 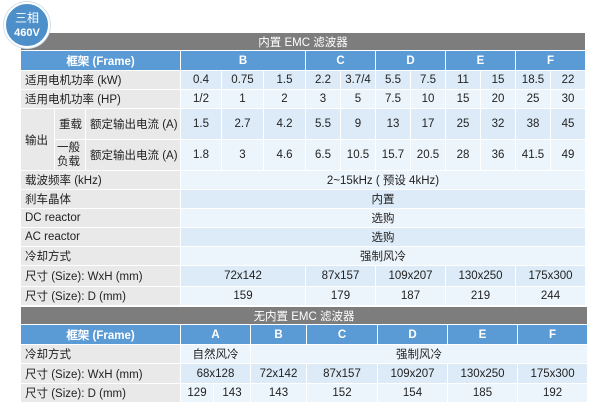 What do you see at coordinates (70, 124) in the screenshot?
I see `heavy-label: 重载` at bounding box center [70, 124].